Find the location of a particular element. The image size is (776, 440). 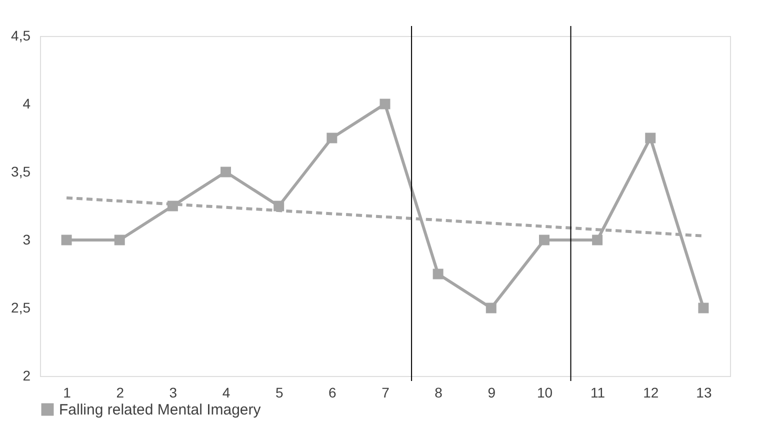

x-tick-label: 10 is located at coordinates (544, 392).